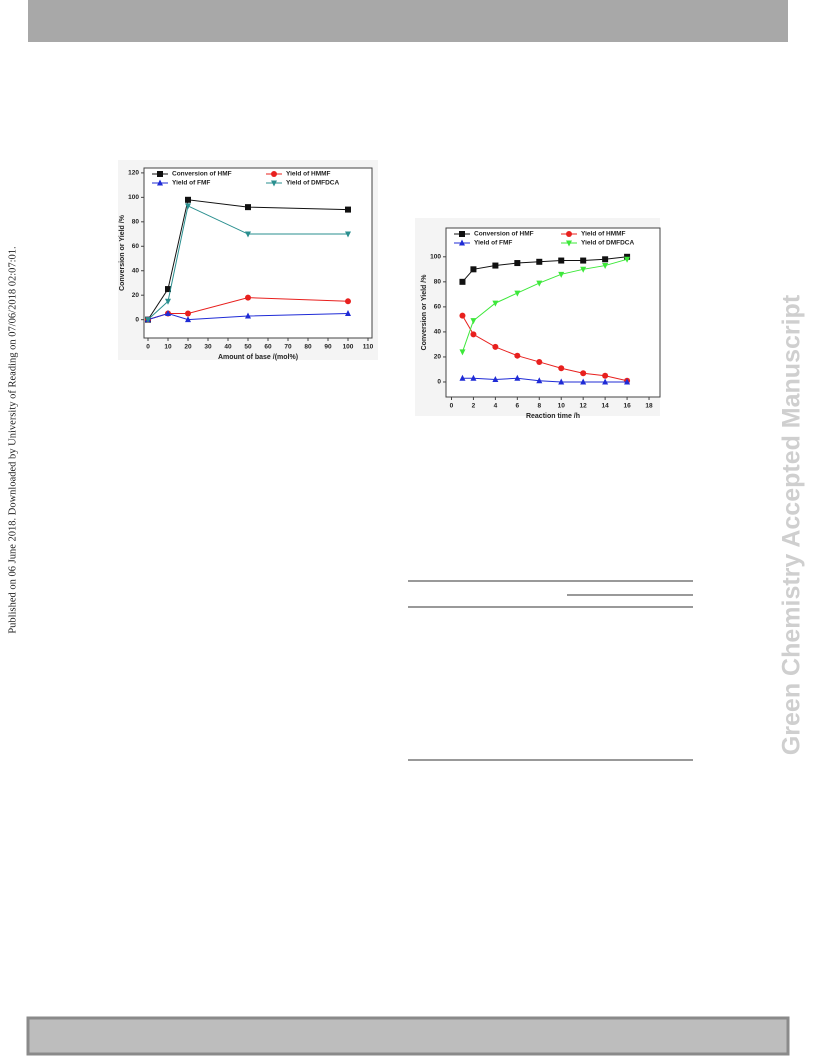  Describe the element at coordinates (584, 406) in the screenshot. I see `x-tick-label: 12` at that location.